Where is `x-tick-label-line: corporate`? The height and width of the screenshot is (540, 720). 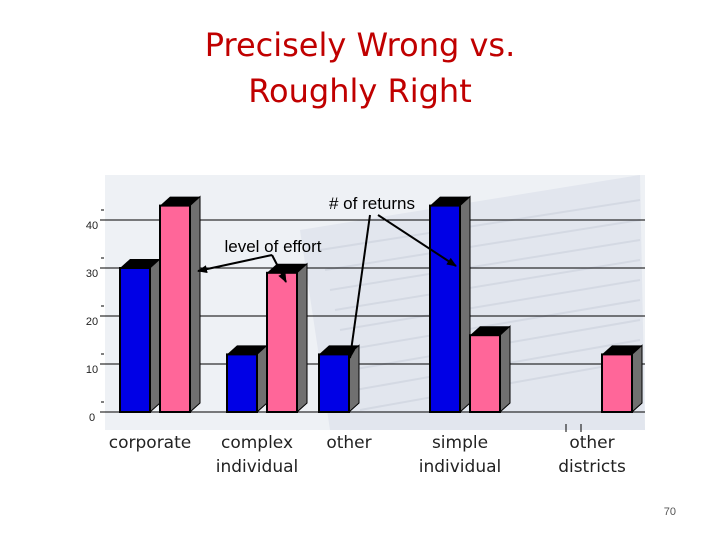 x-tick-label-line: corporate is located at coordinates (150, 443).